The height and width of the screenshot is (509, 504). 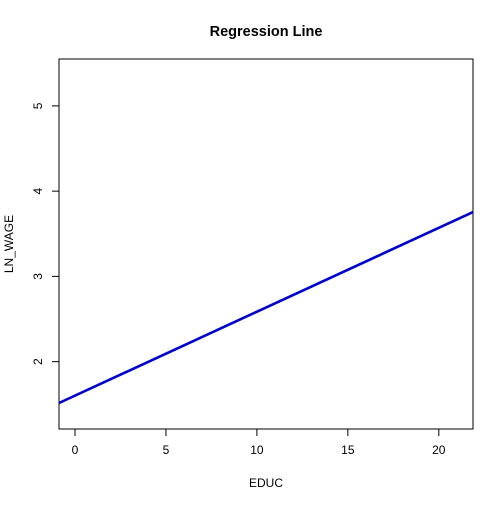 What do you see at coordinates (9, 244) in the screenshot?
I see `y-axis-label: LN_WAGE` at bounding box center [9, 244].